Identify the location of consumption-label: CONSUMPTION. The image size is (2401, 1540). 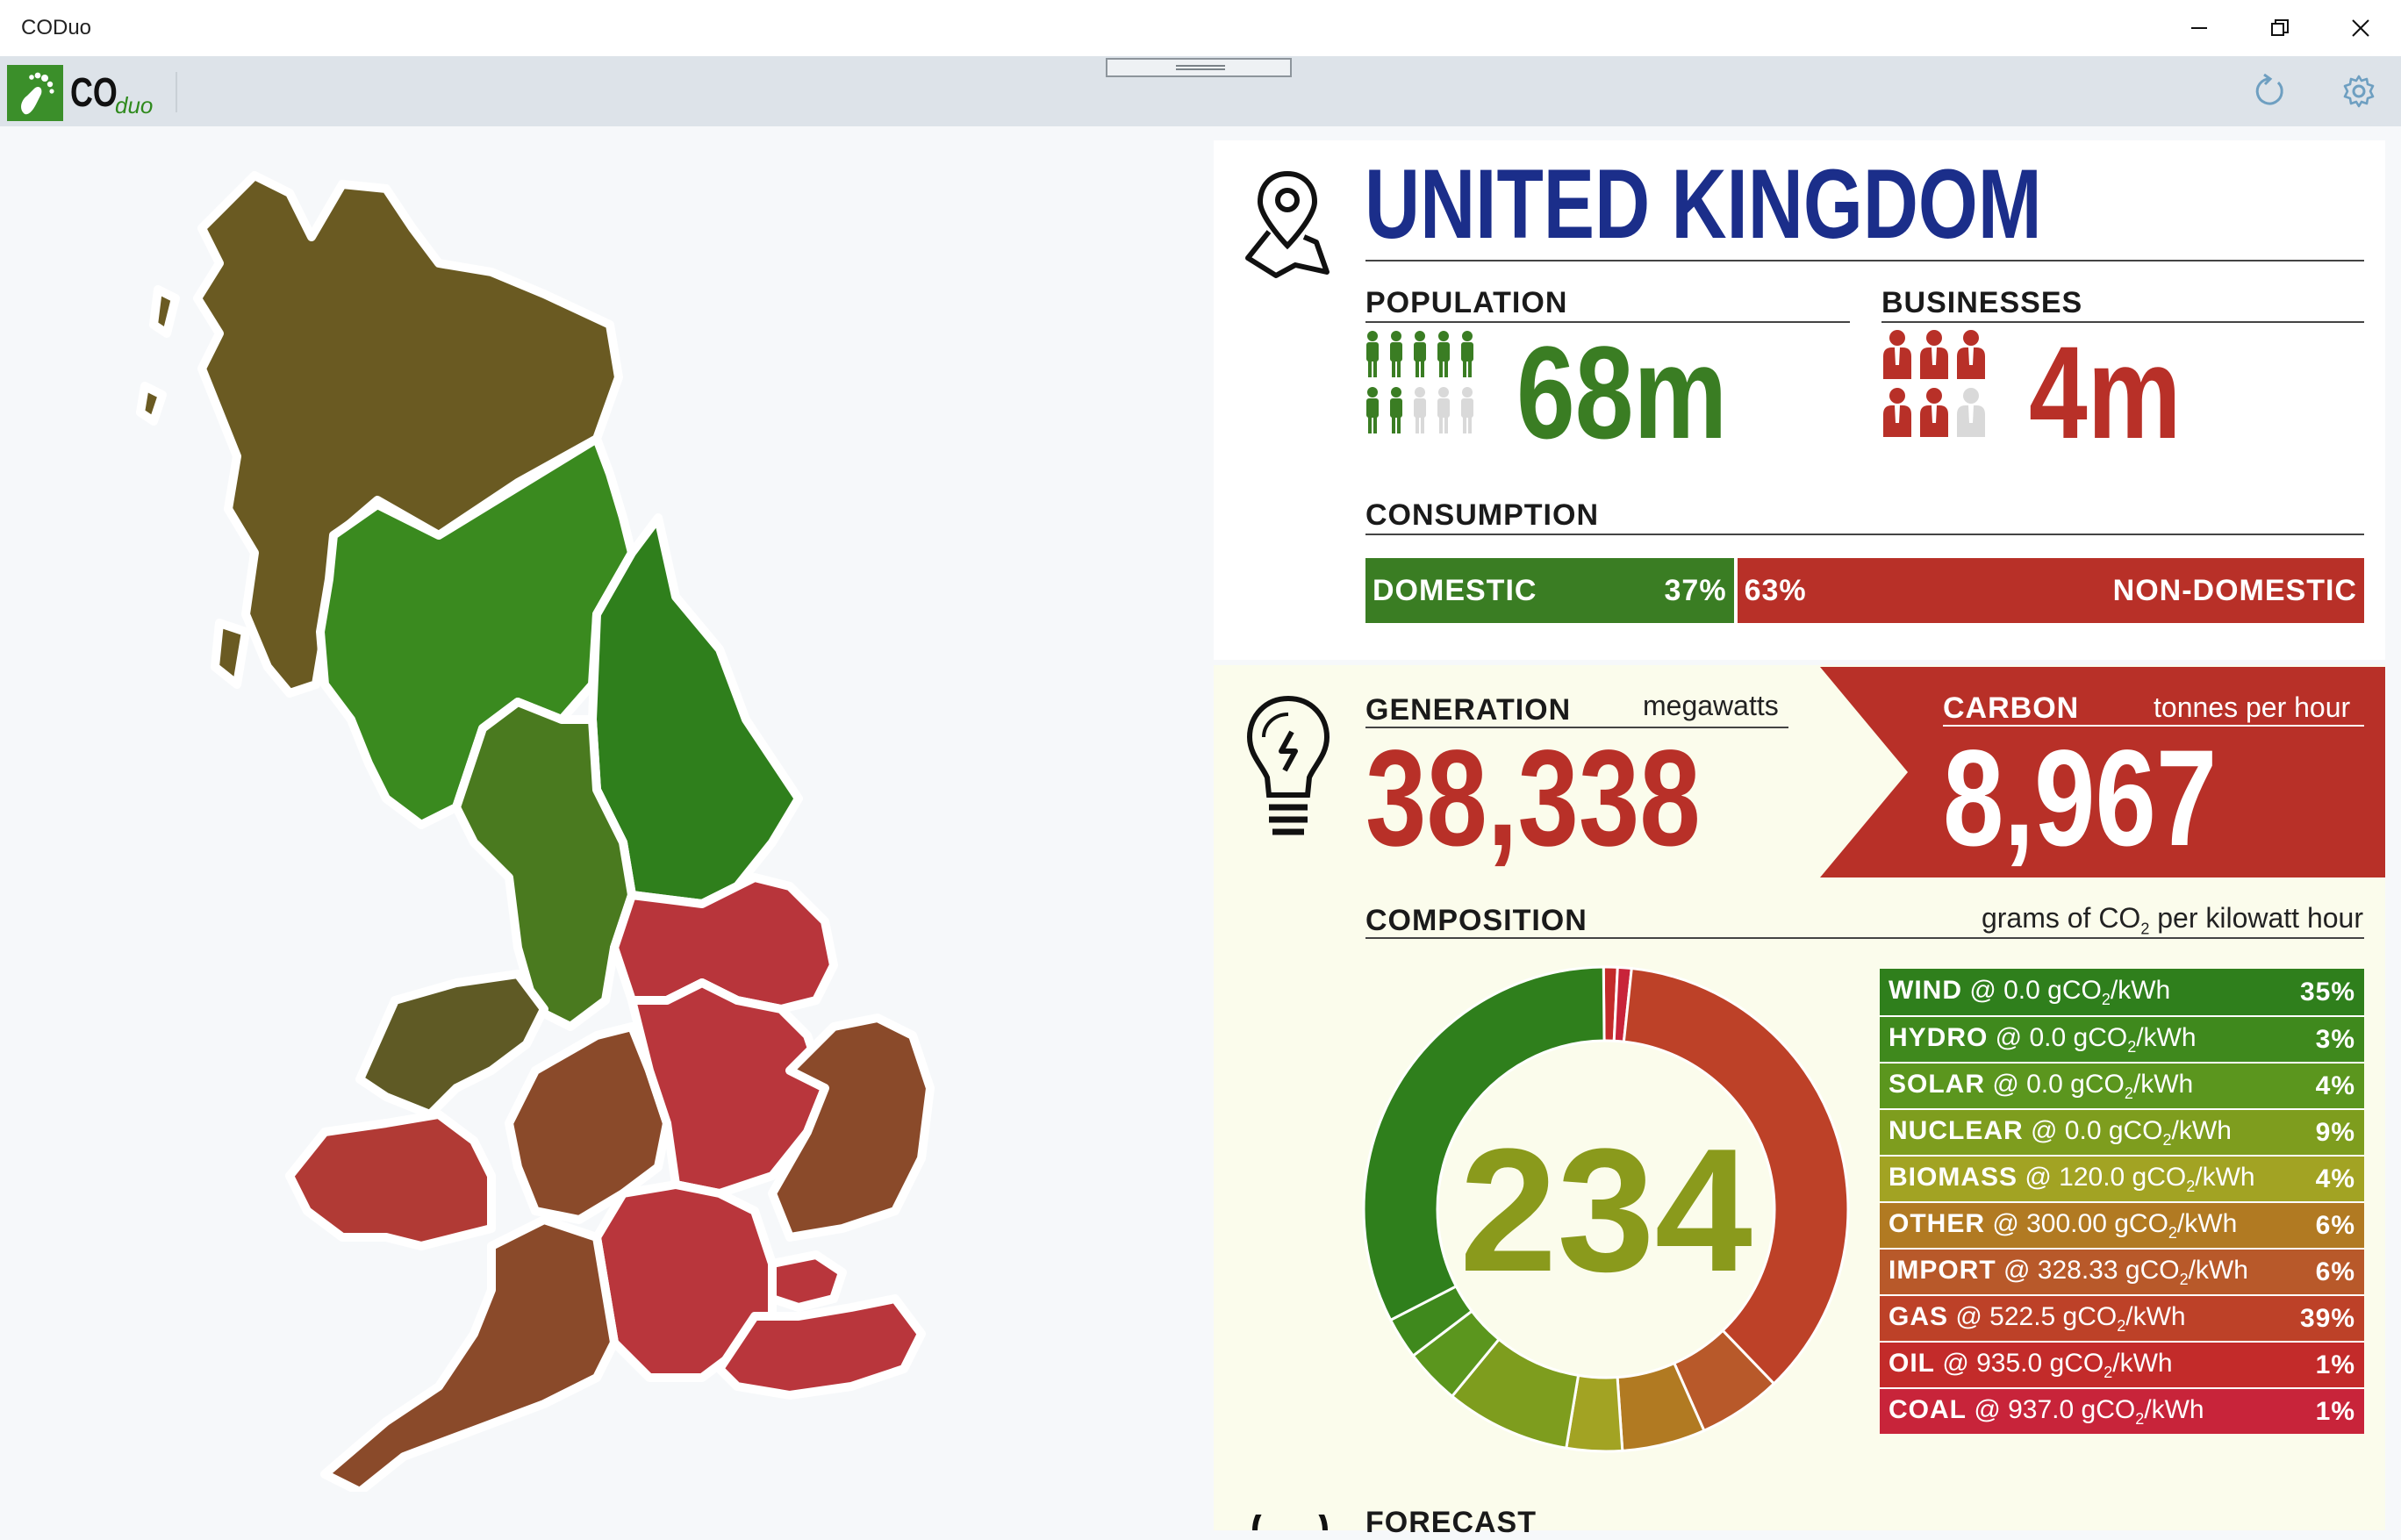
(1482, 515).